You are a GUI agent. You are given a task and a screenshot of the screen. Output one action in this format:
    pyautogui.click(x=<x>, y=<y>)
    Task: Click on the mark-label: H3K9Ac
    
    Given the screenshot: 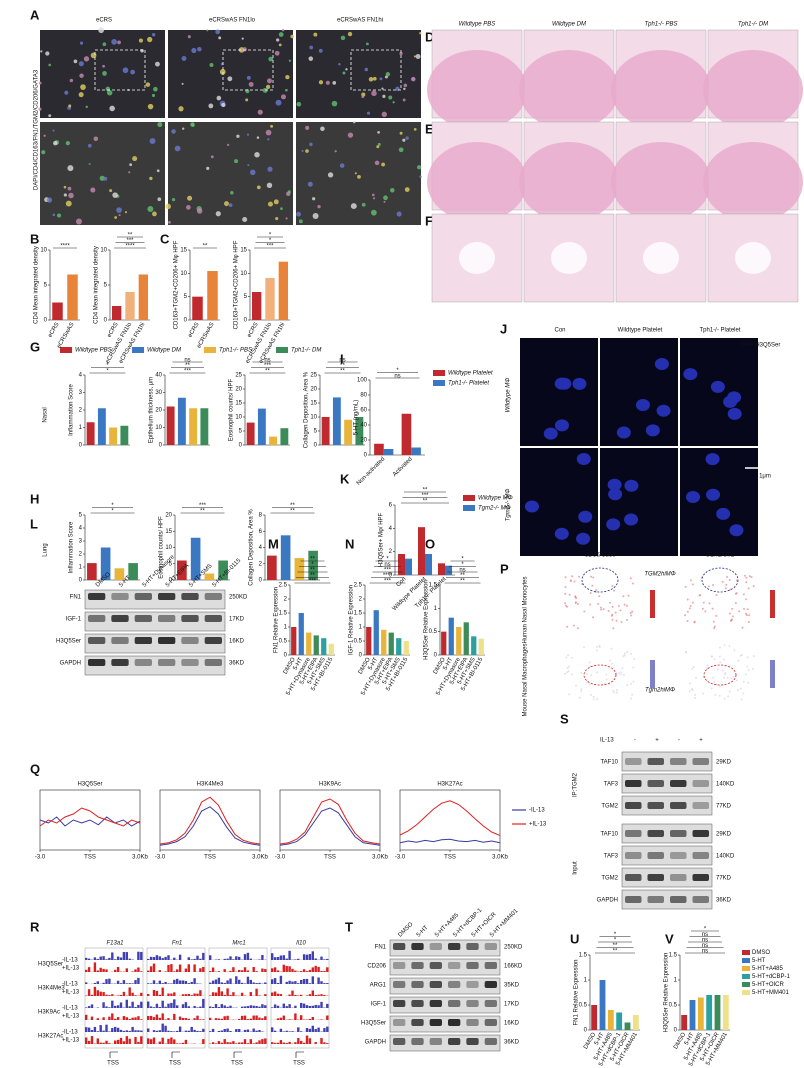 What is the action you would take?
    pyautogui.click(x=49, y=1013)
    